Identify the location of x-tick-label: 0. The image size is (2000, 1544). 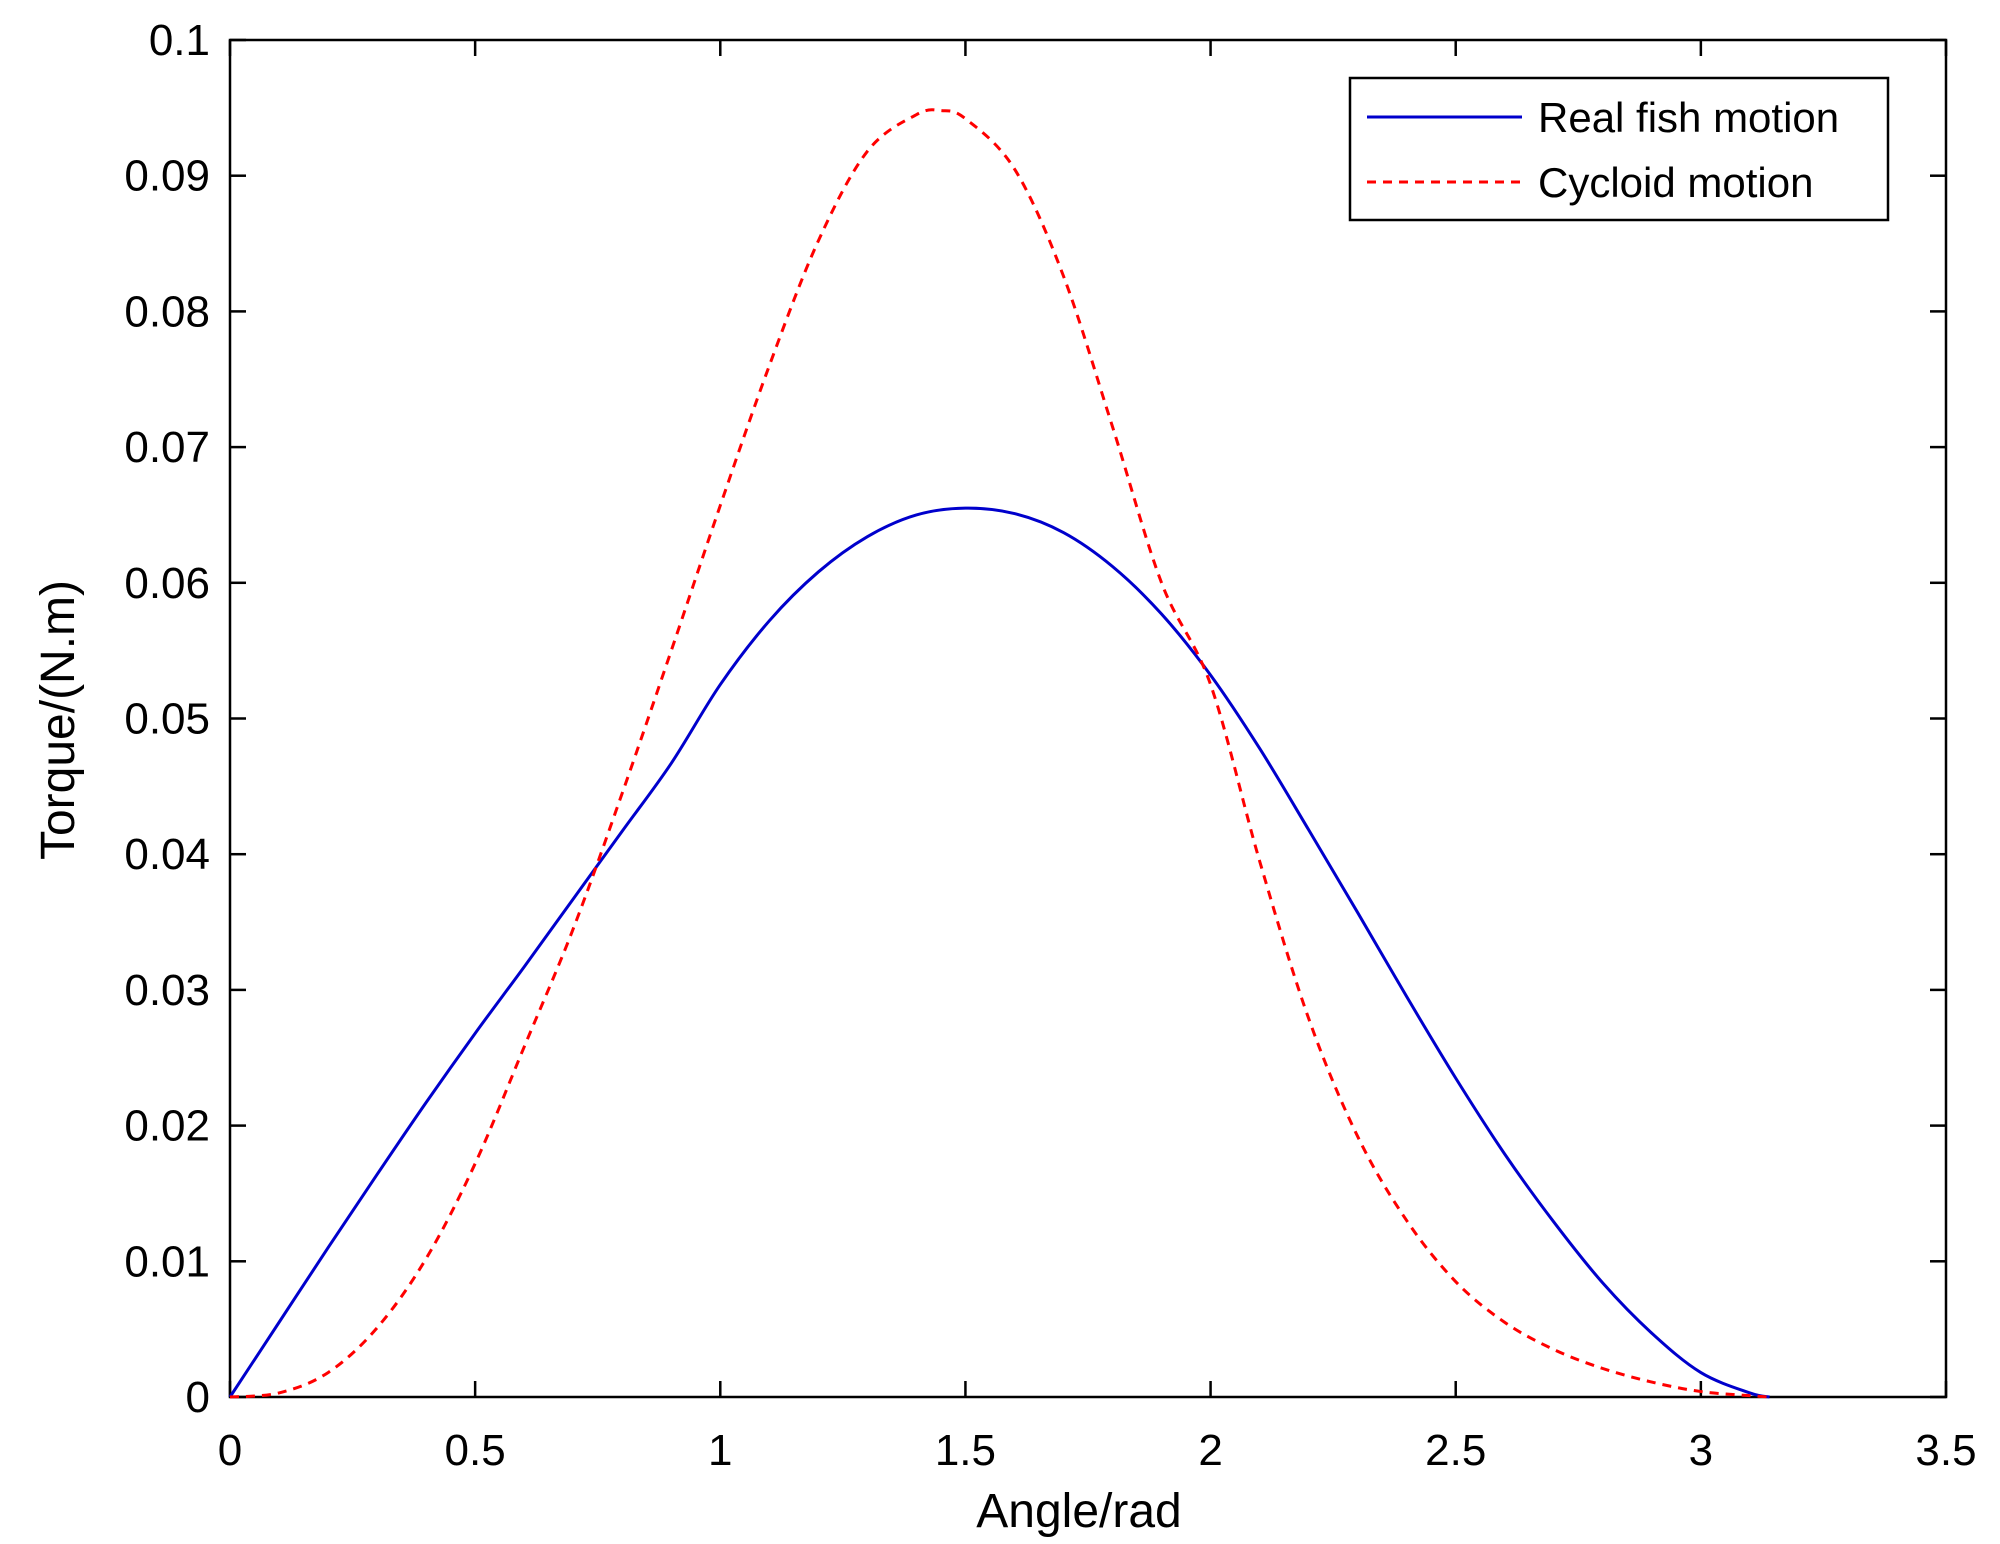
(230, 1450).